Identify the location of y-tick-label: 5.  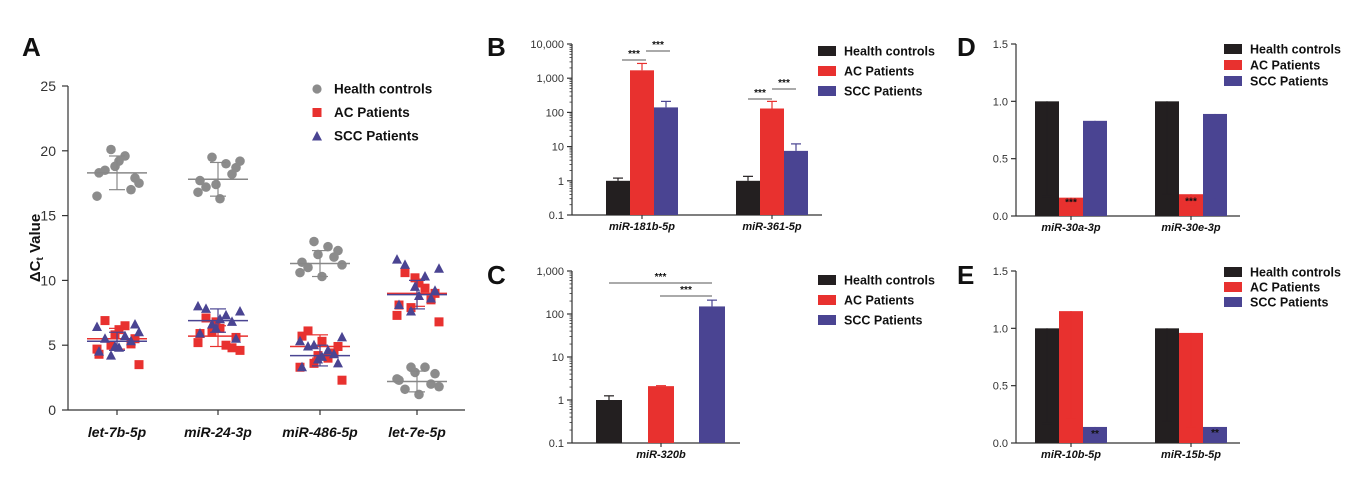
(52, 345).